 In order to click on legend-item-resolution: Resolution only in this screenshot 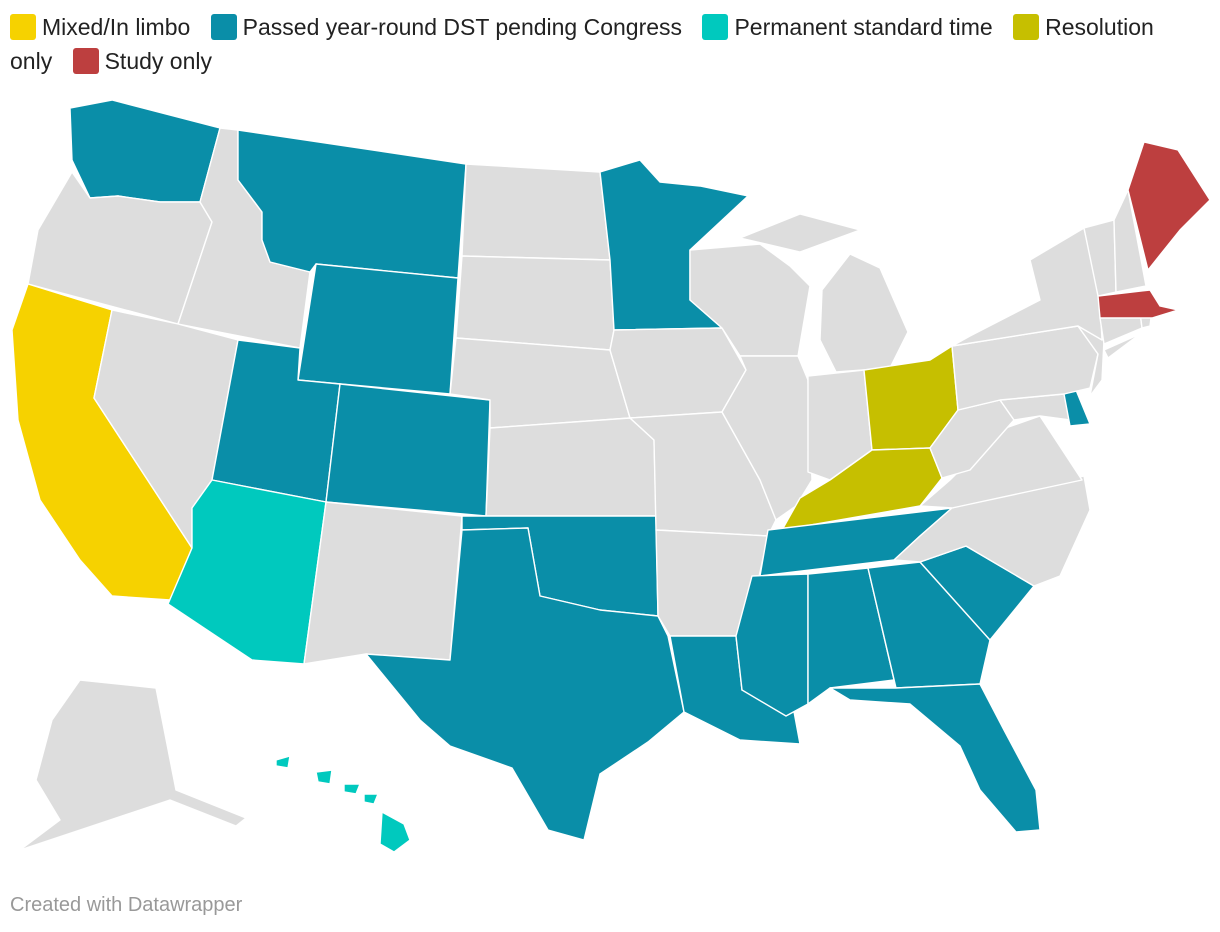, I will do `click(582, 44)`.